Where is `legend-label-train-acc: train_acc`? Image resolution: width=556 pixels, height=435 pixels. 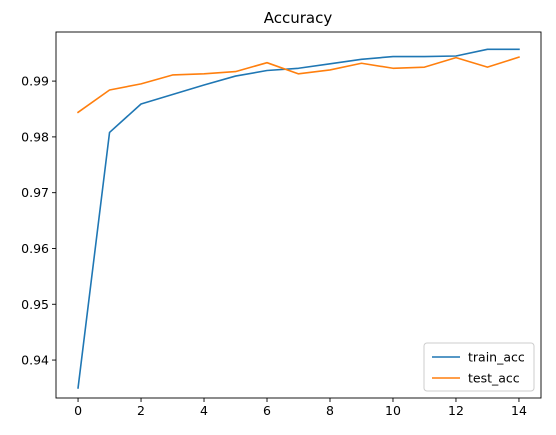 legend-label-train-acc: train_acc is located at coordinates (496, 357).